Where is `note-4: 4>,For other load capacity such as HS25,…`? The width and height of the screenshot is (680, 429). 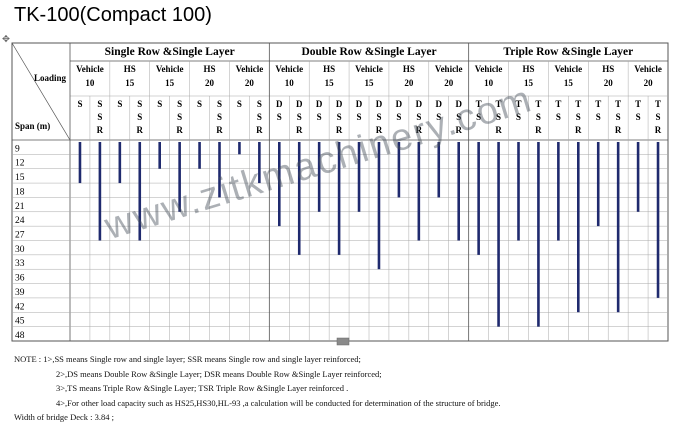
note-4: 4>,For other load capacity such as HS25,… is located at coordinates (278, 402).